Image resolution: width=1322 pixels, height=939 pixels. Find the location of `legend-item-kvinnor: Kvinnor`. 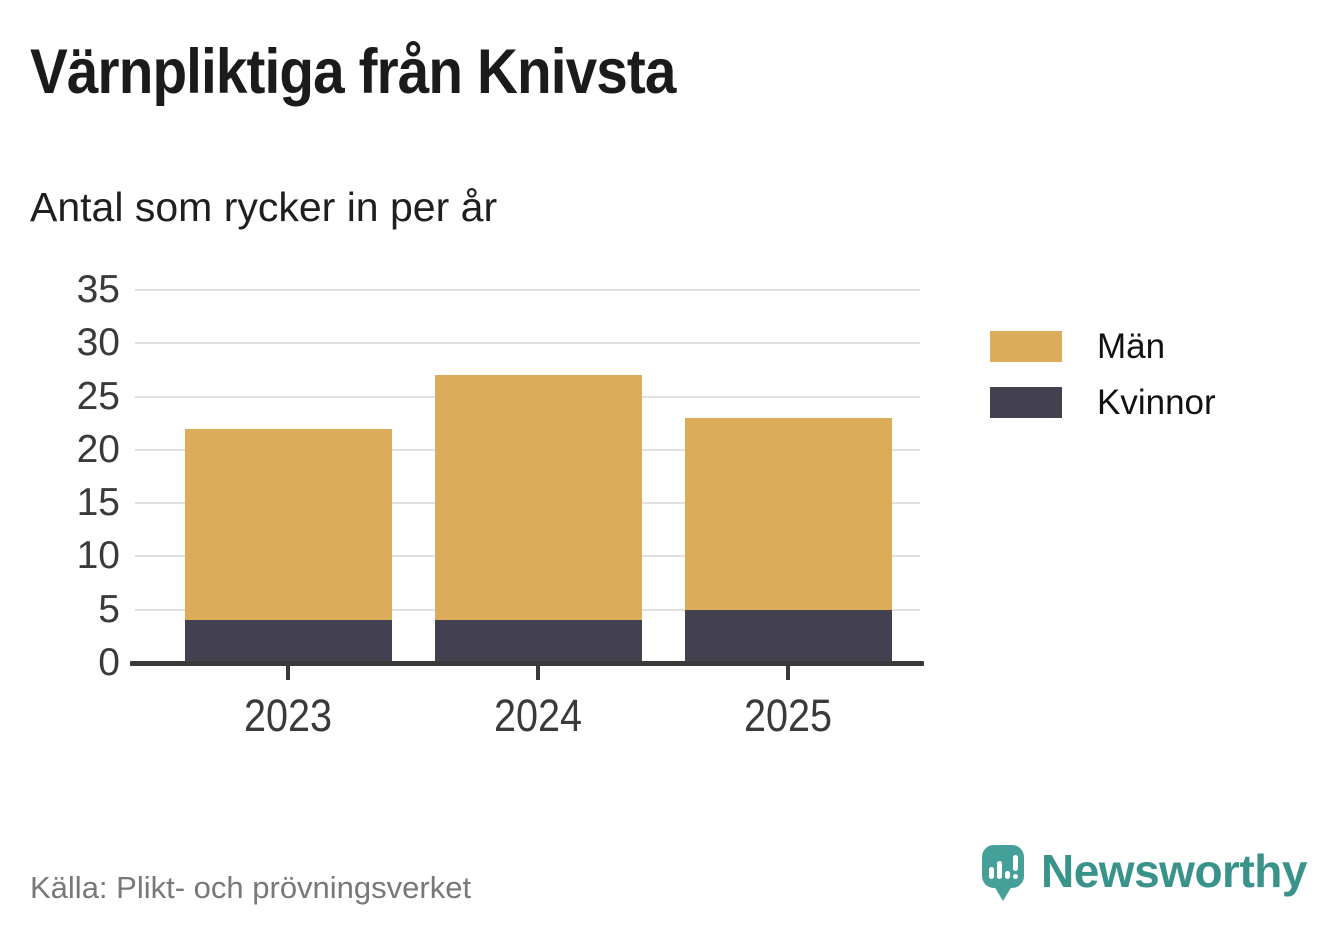

legend-item-kvinnor: Kvinnor is located at coordinates (1103, 402).